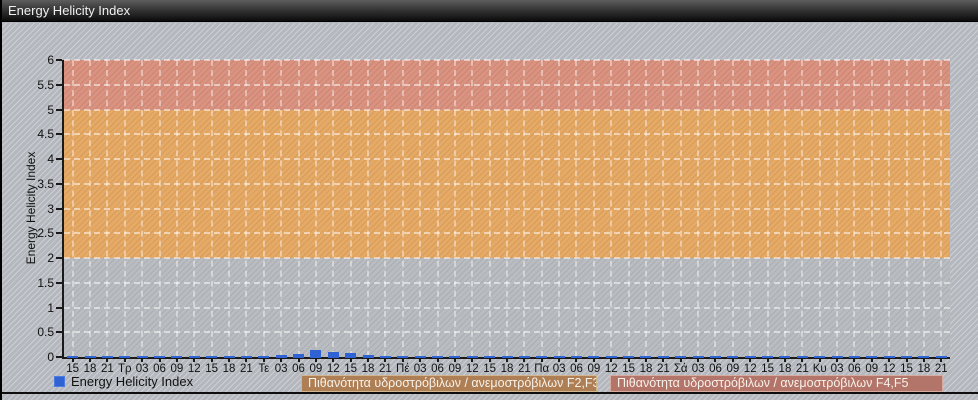  What do you see at coordinates (403, 369) in the screenshot?
I see `x-tick-label: Πέ` at bounding box center [403, 369].